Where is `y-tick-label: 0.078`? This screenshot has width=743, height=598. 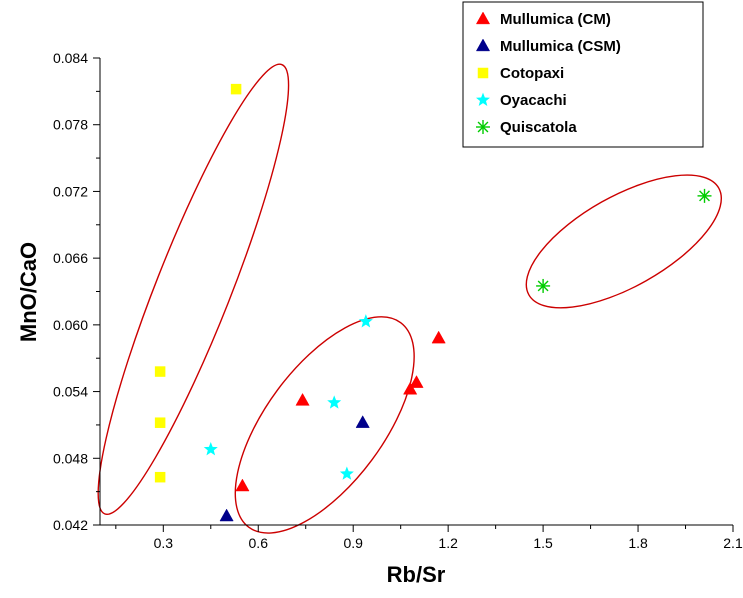
y-tick-label: 0.078 is located at coordinates (70, 125).